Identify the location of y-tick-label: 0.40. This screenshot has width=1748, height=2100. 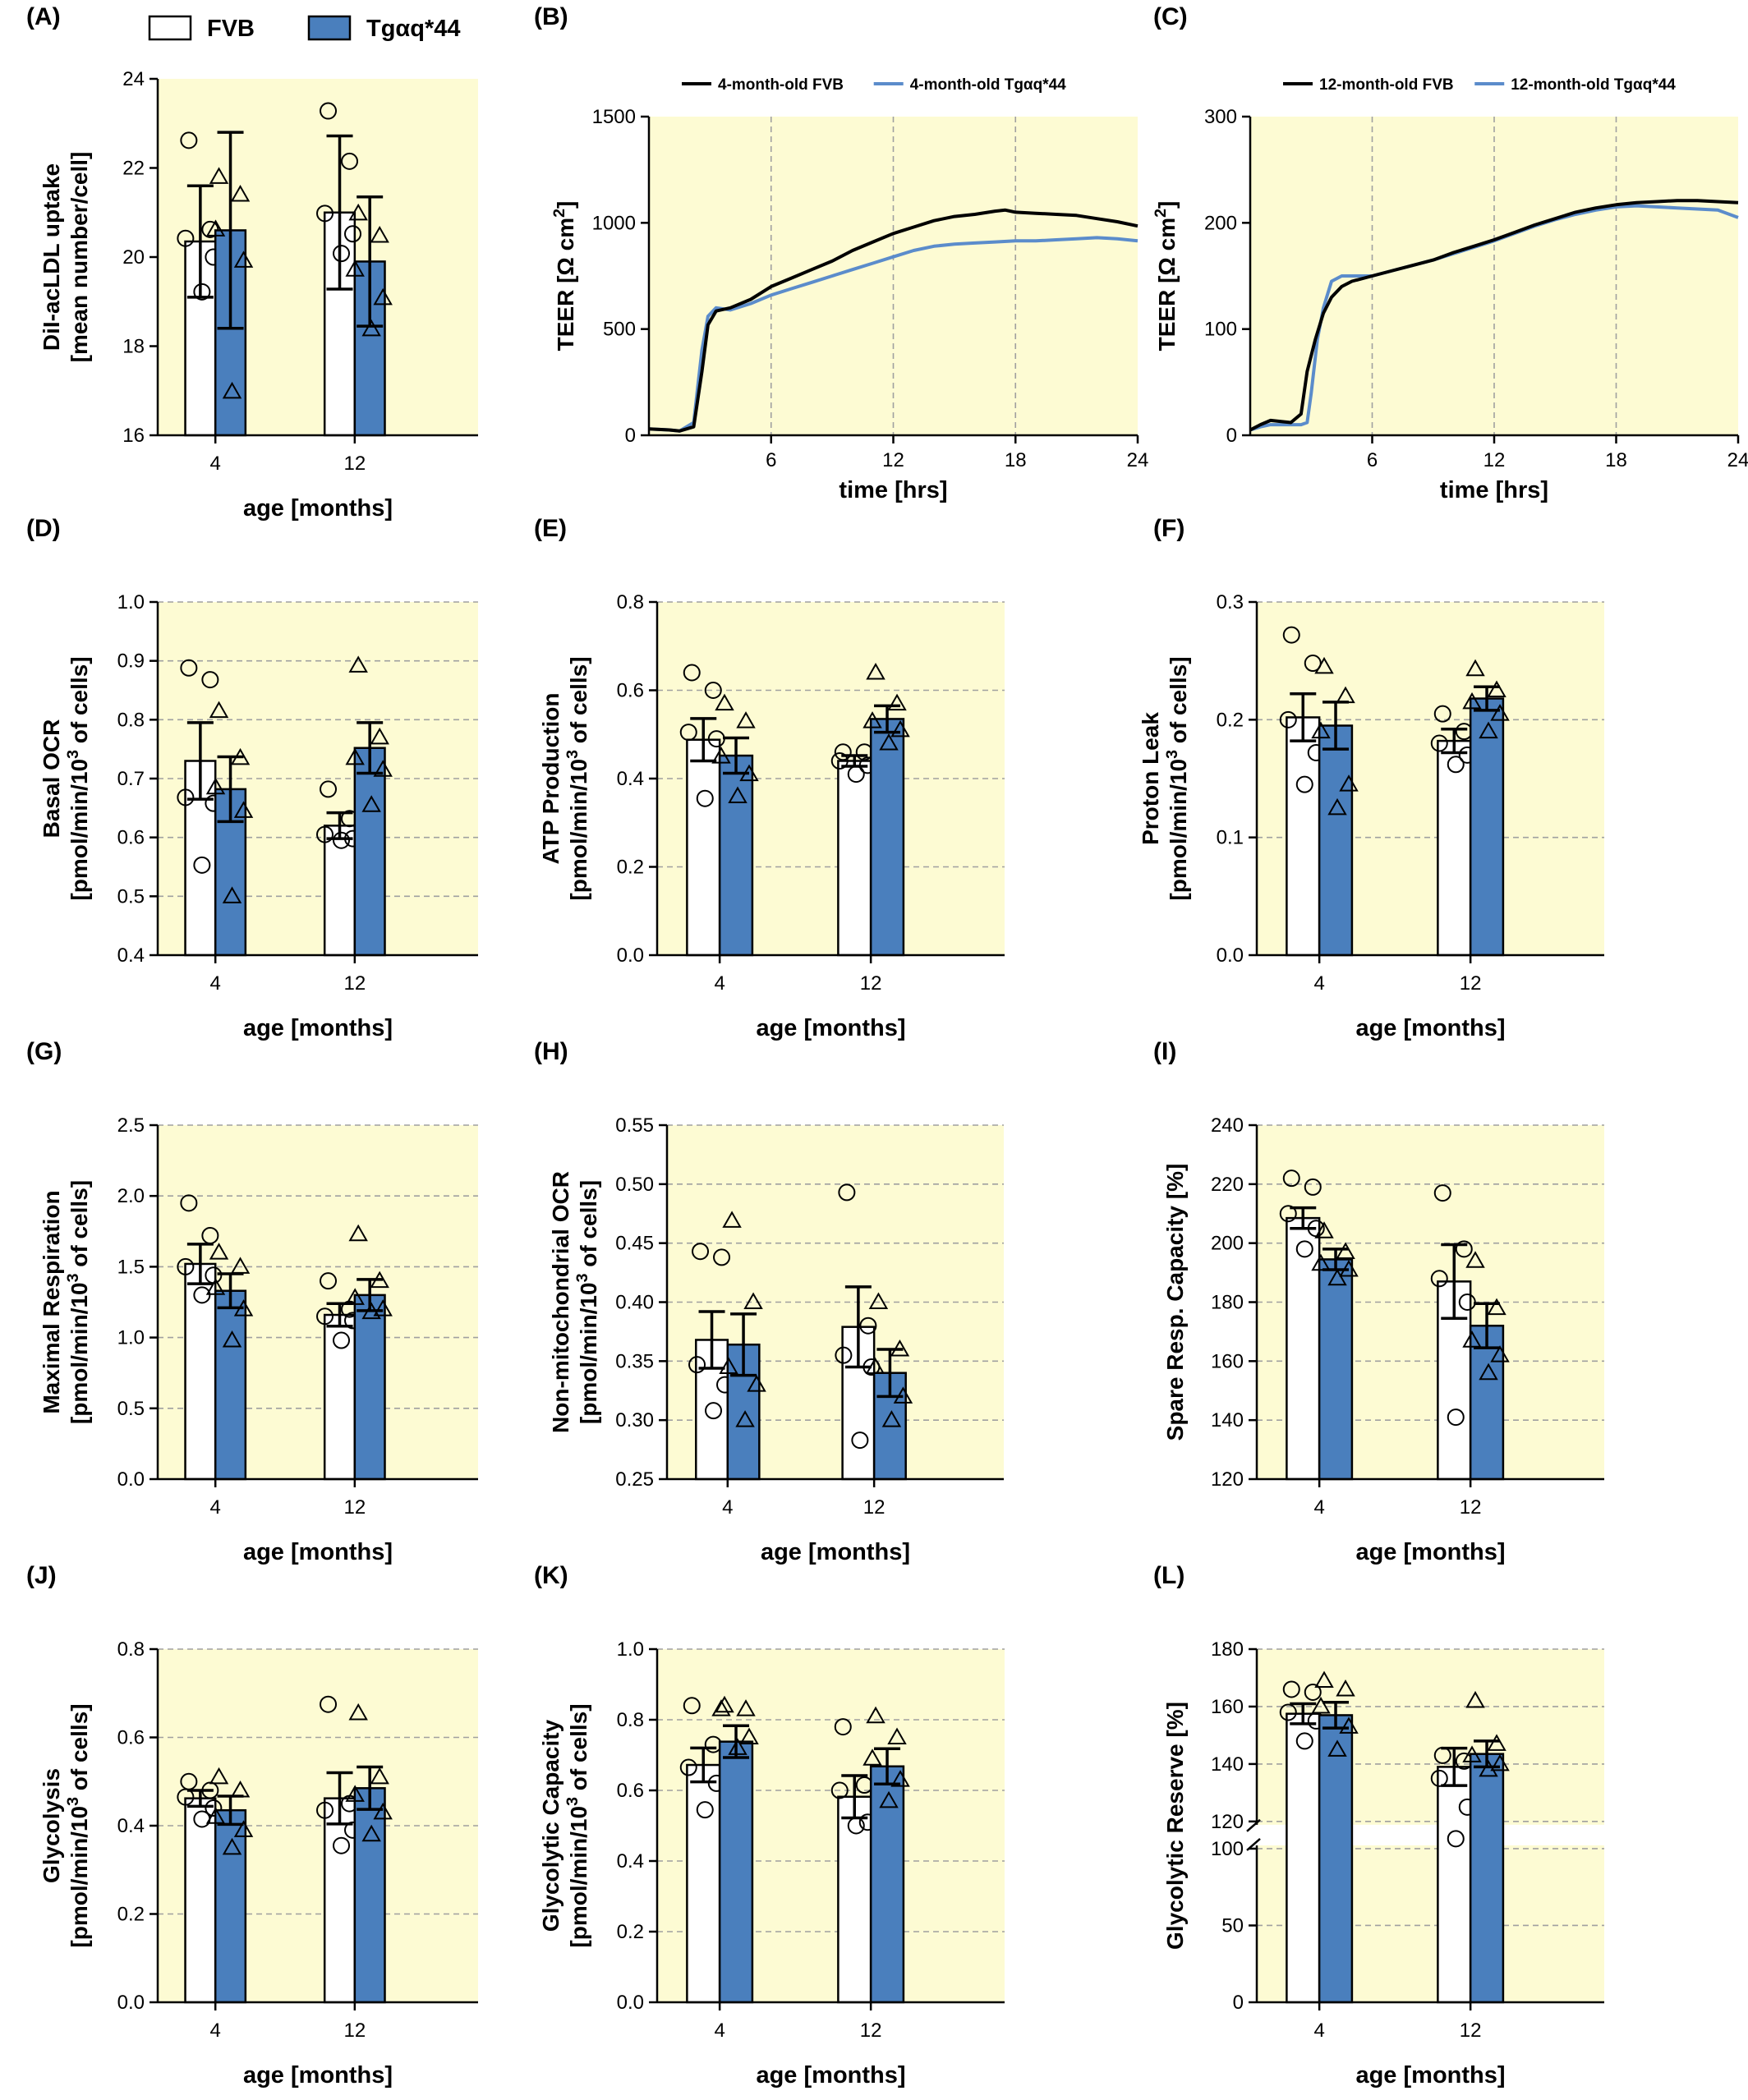
(634, 1303).